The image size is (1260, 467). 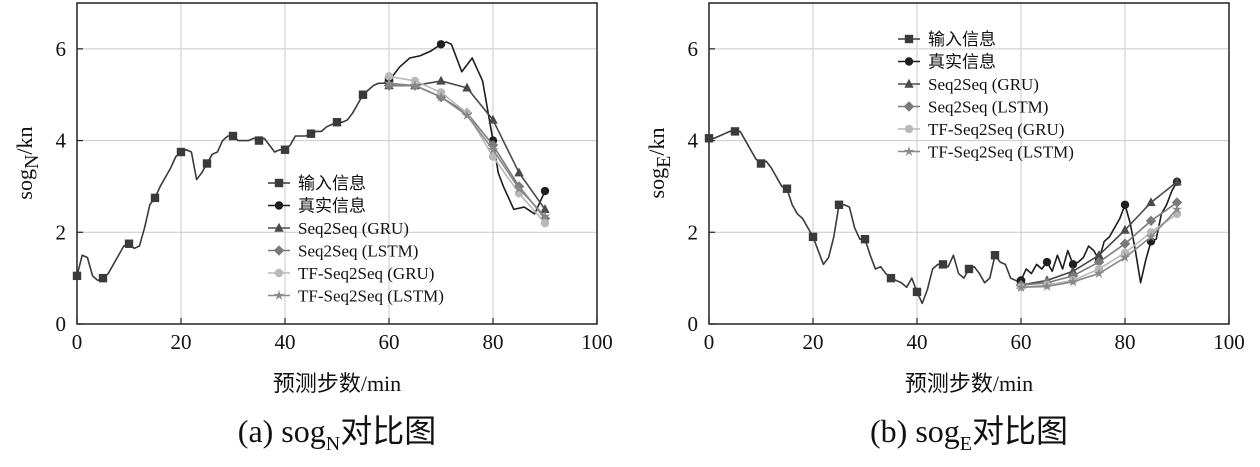 I want to click on chart-b-caption: (b) sogE对比图, so click(x=969, y=434).